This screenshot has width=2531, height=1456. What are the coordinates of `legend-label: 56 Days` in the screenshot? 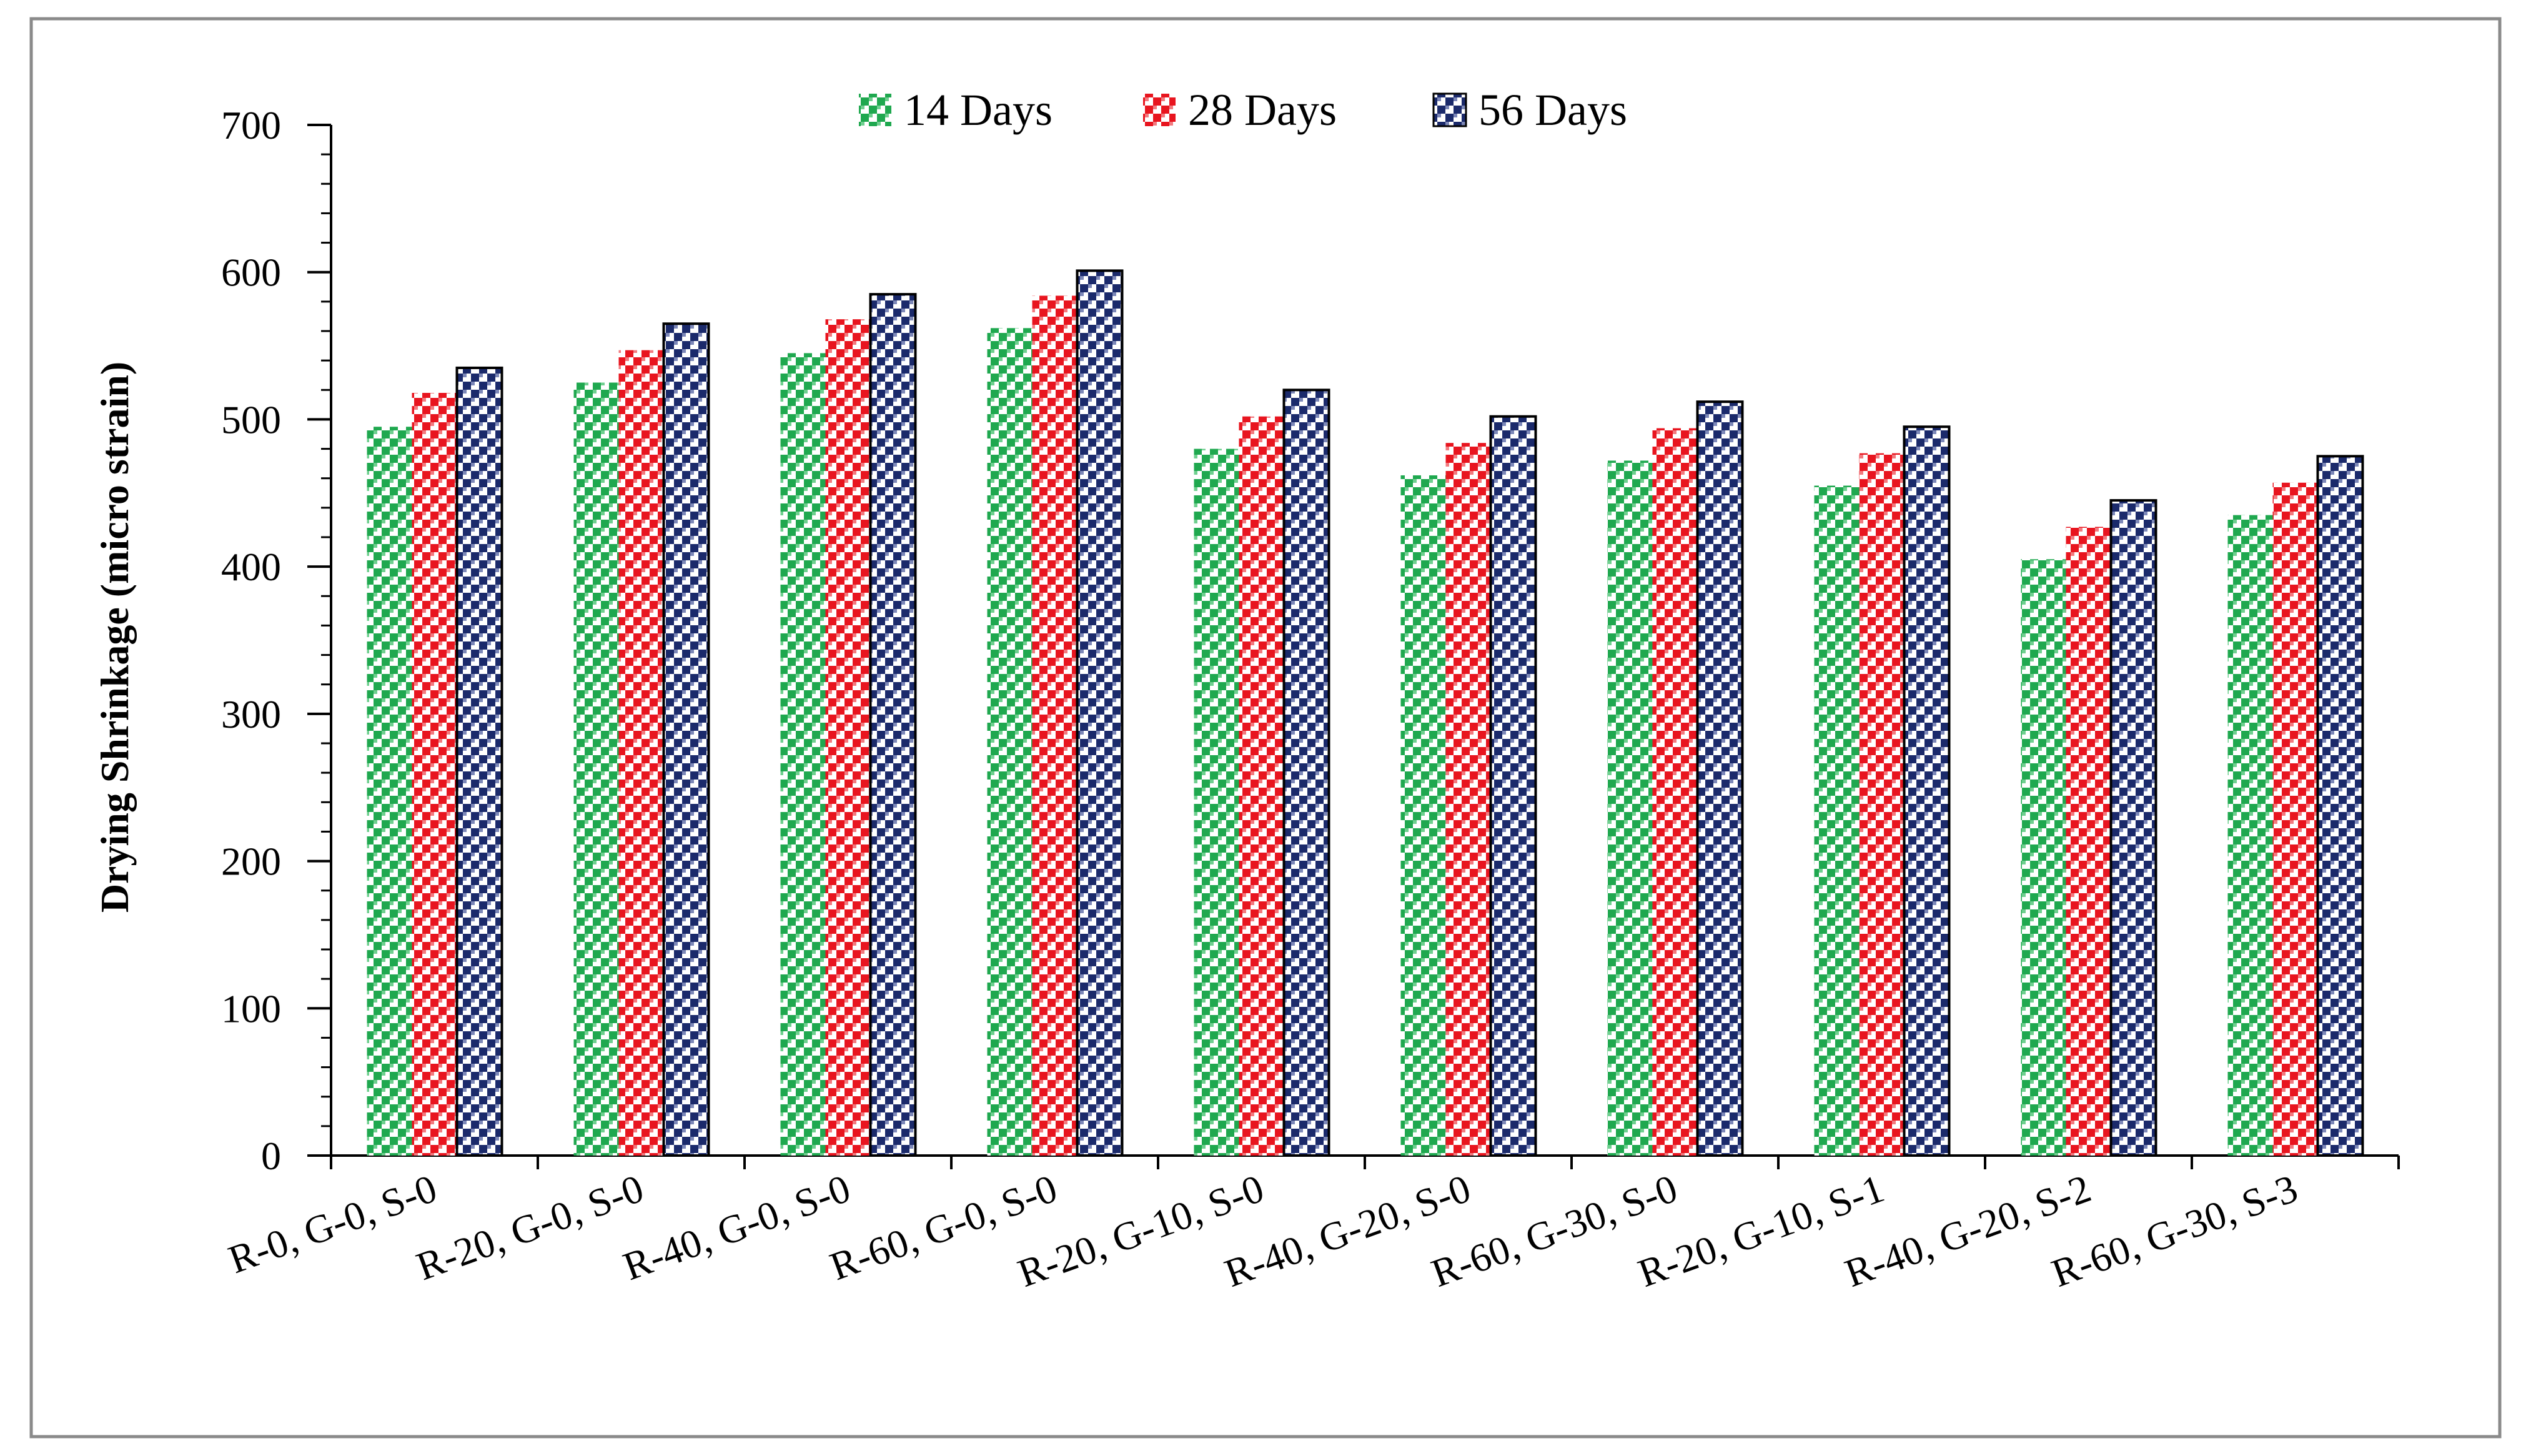 It's located at (1552, 110).